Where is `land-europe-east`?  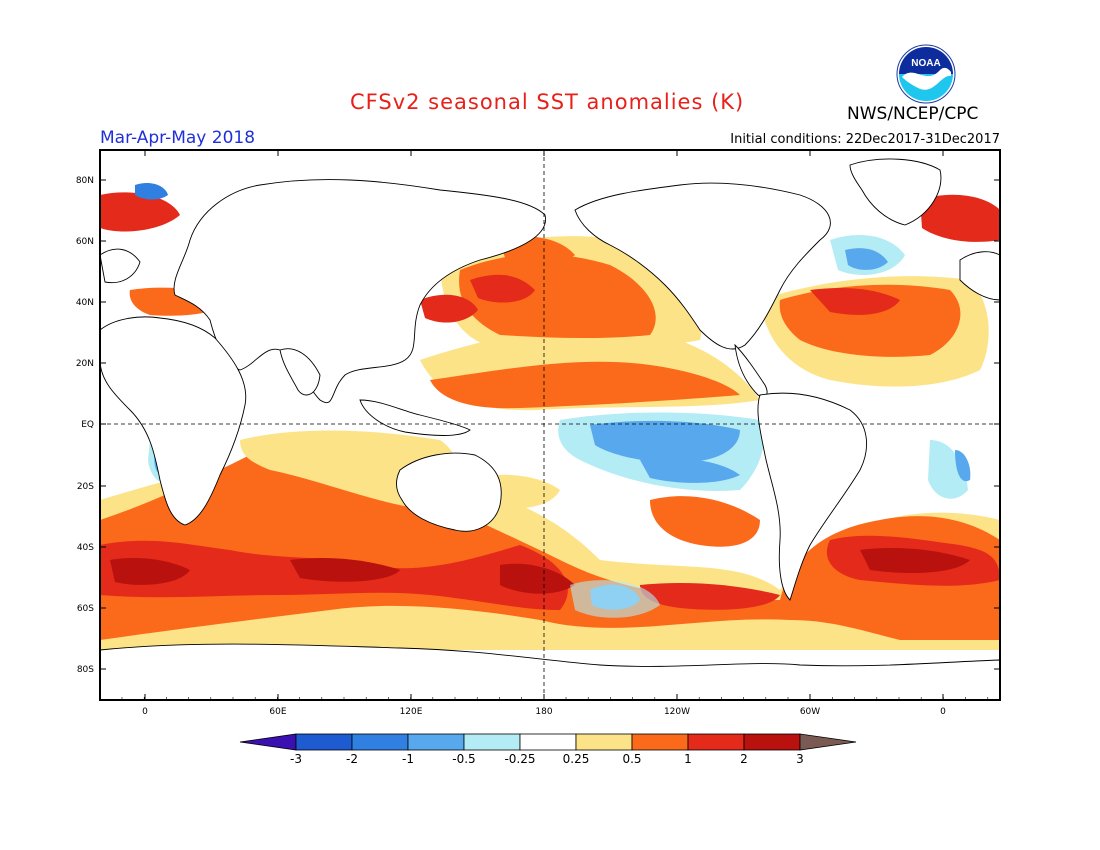 land-europe-east is located at coordinates (979, 276).